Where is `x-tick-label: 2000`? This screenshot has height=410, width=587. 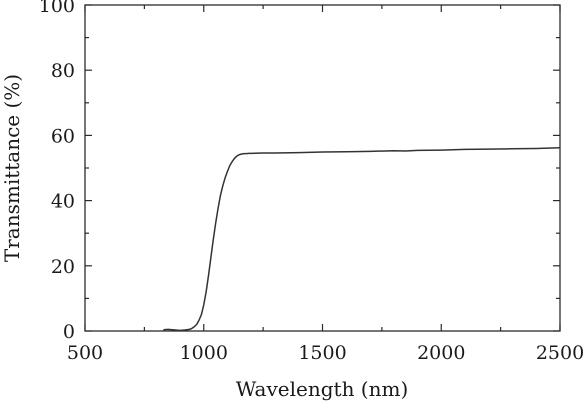
x-tick-label: 2000 is located at coordinates (441, 353).